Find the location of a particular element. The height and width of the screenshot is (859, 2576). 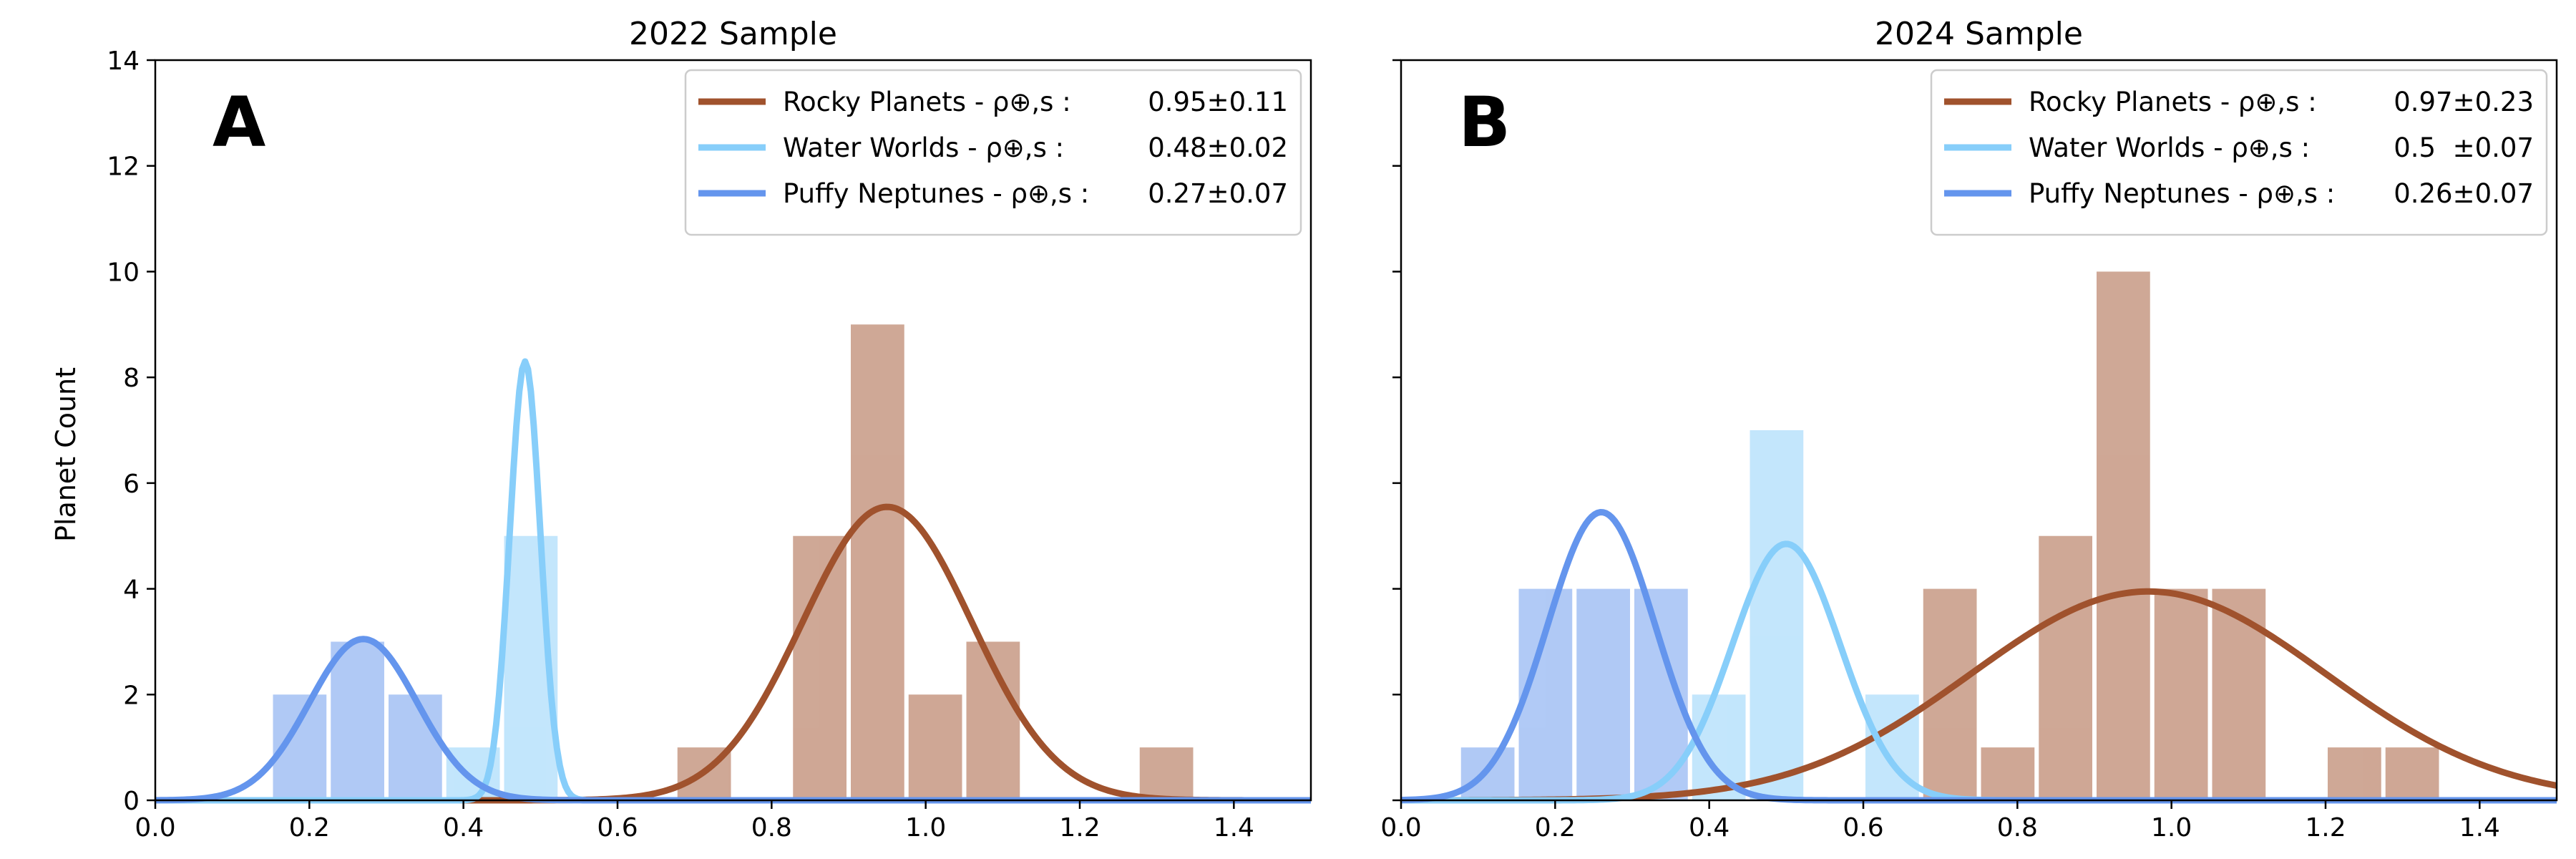

y-tick-label: 0 is located at coordinates (131, 801).